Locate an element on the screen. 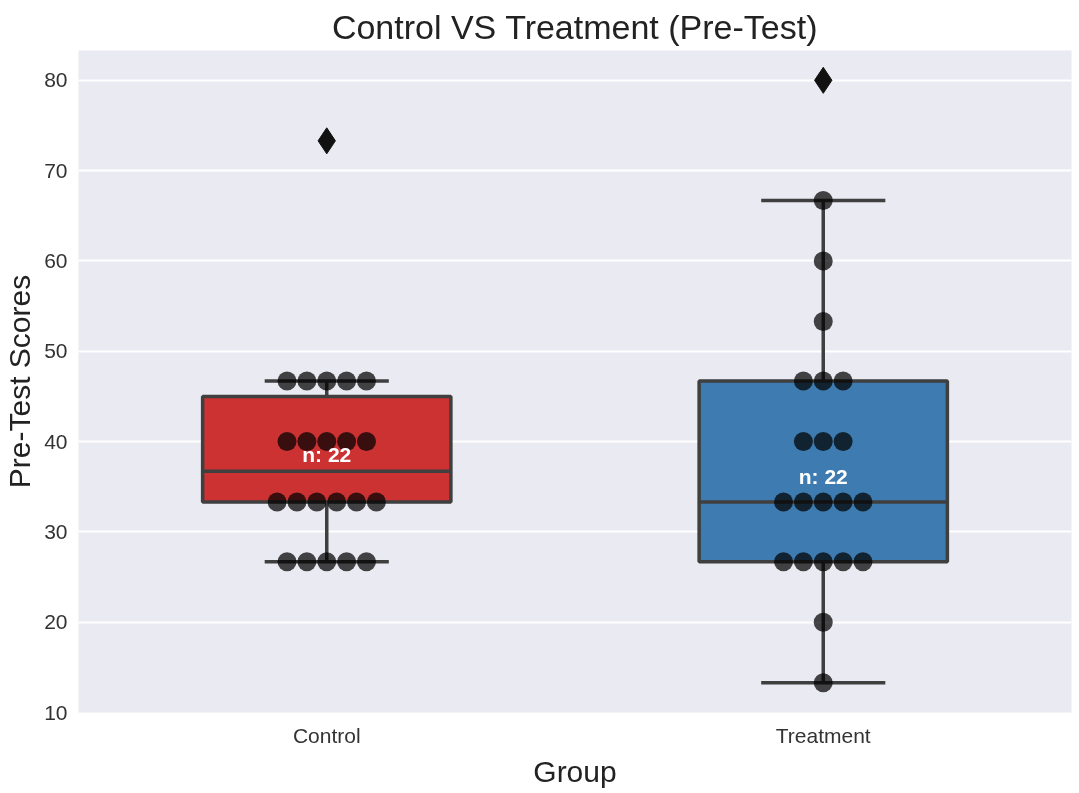 This screenshot has height=793, width=1079. chart-title: Control VS Treatment (Pre-Test) is located at coordinates (574, 26).